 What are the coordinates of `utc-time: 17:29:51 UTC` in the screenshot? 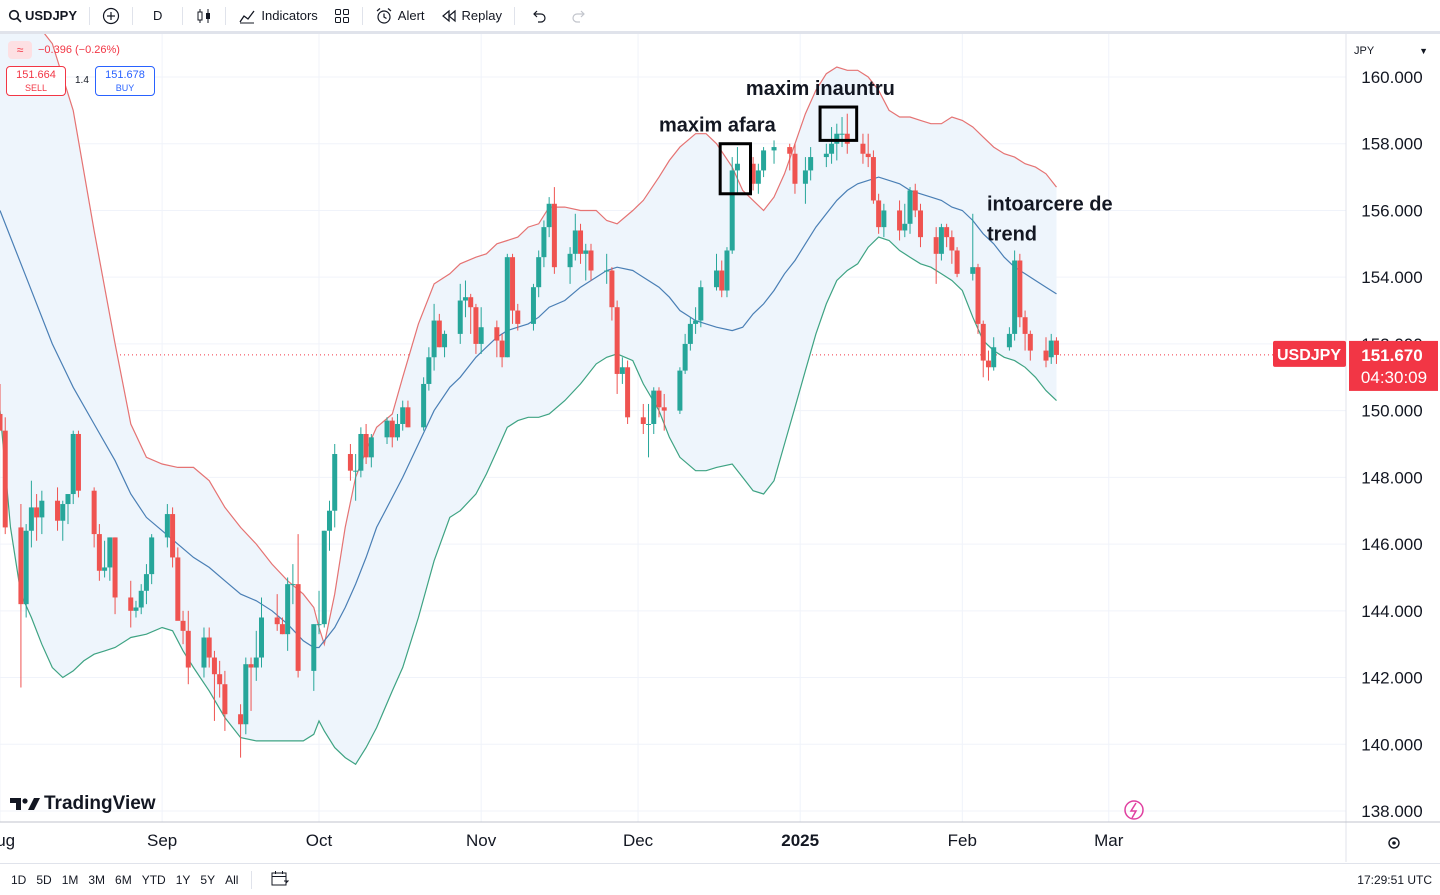 It's located at (1394, 880).